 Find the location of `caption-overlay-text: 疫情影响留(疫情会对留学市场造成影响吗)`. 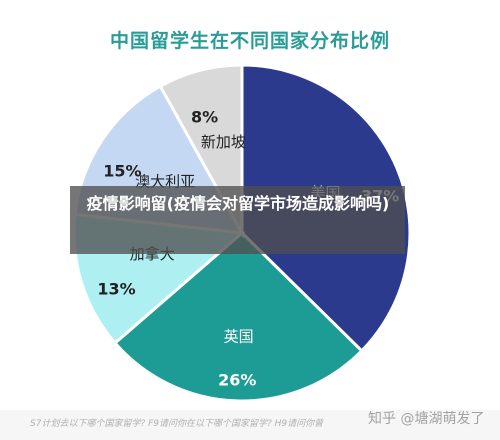

caption-overlay-text: 疫情影响留(疫情会对留学市场造成影响吗) is located at coordinates (238, 203).